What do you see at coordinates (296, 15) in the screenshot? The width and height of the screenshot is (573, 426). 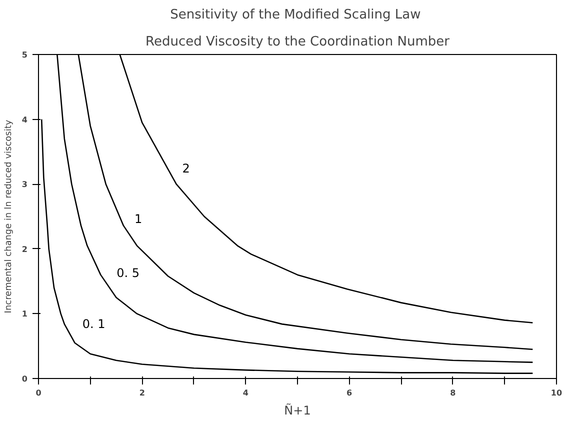 I see `chart-title: Sensitivity of the Modified Scaling Law` at bounding box center [296, 15].